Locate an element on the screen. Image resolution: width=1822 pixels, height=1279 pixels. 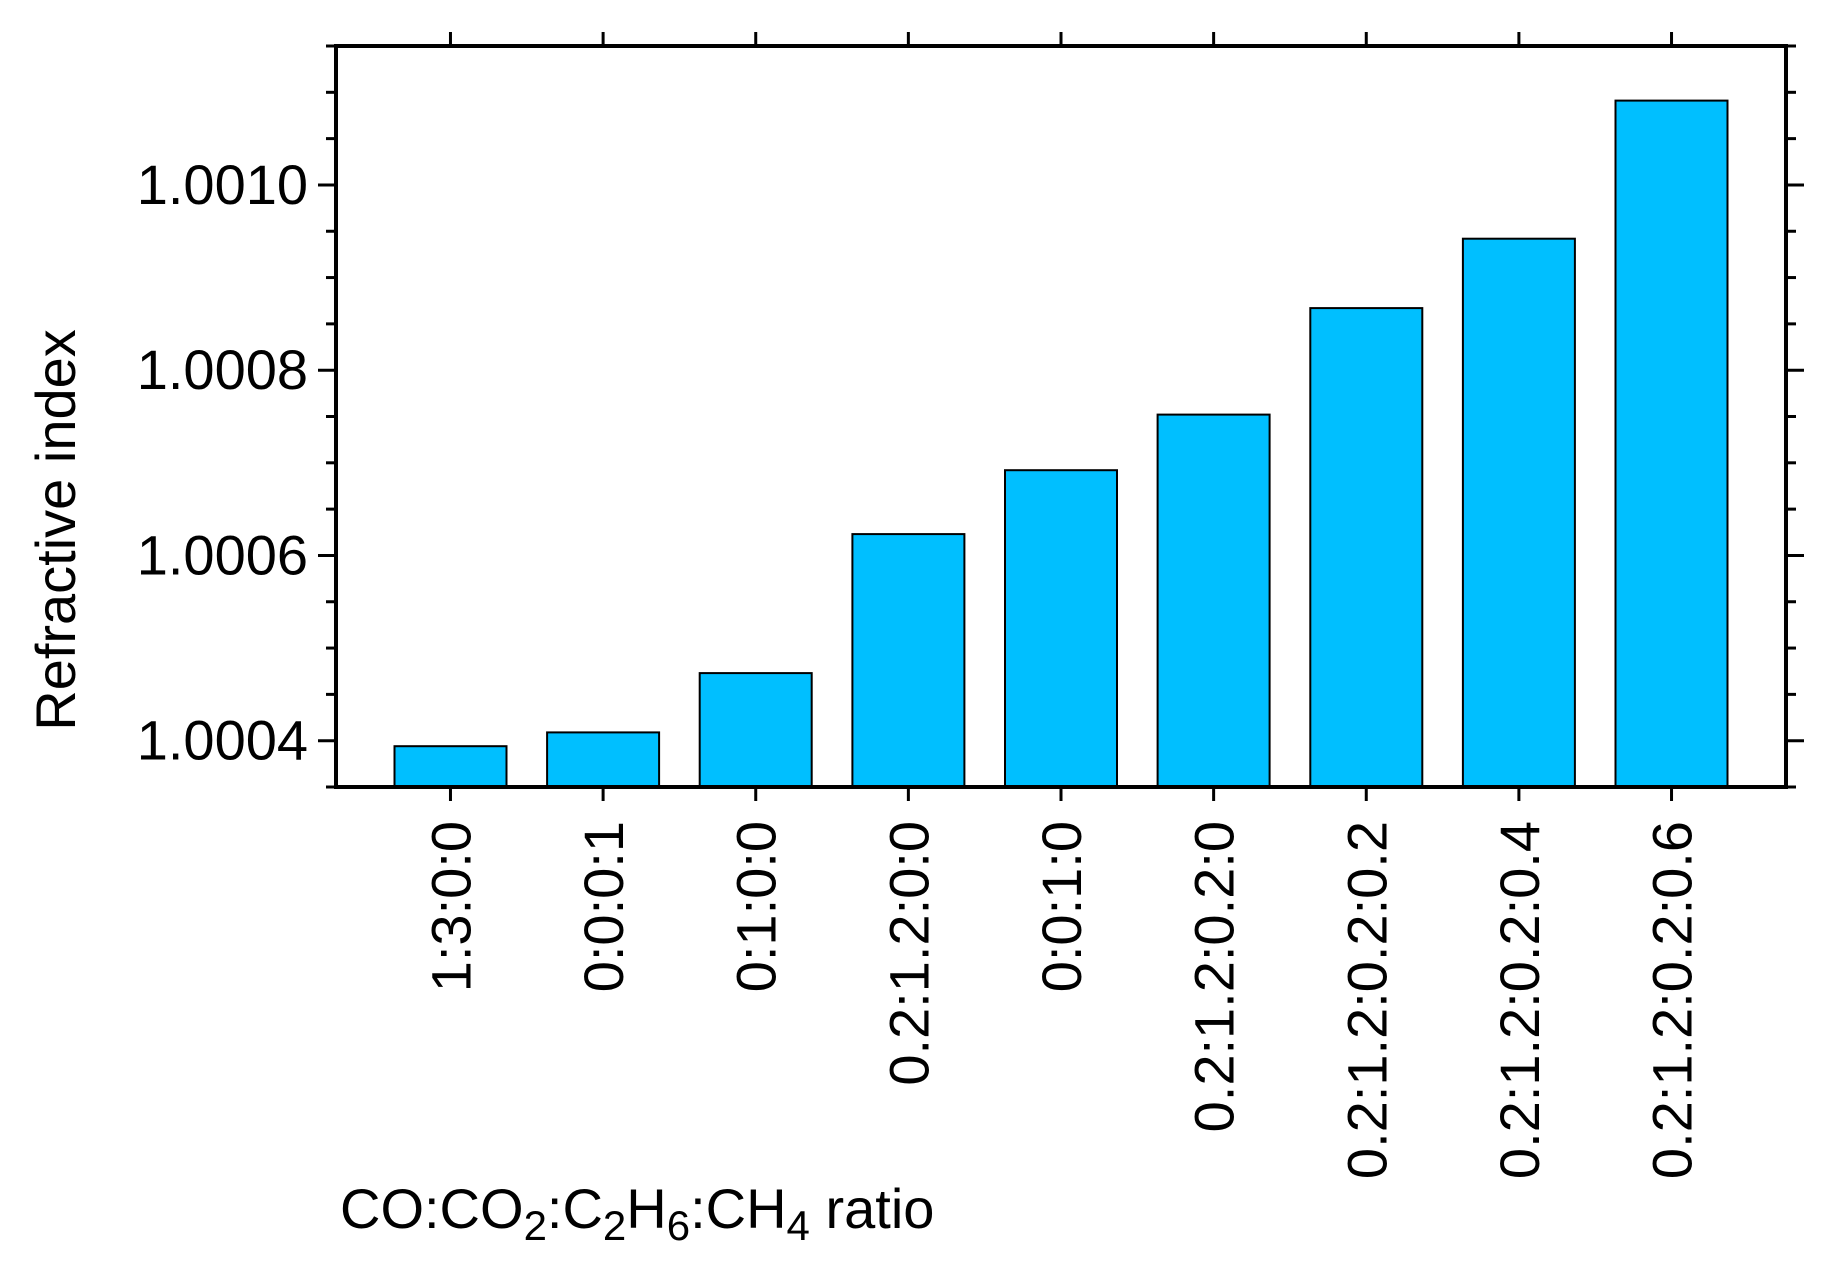
x-axis-title-text: CO:CO is located at coordinates (432, 1208).